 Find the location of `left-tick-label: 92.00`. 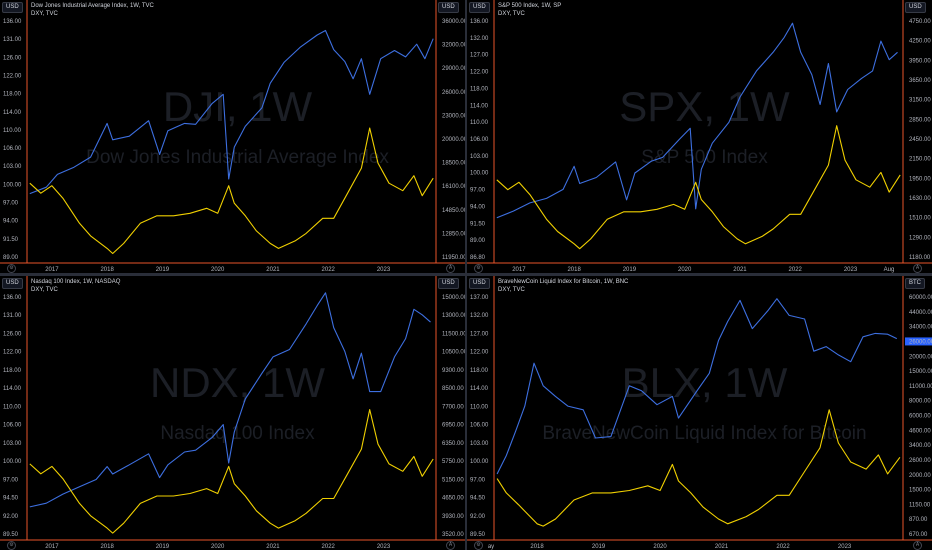

left-tick-label: 92.00 is located at coordinates (11, 517).